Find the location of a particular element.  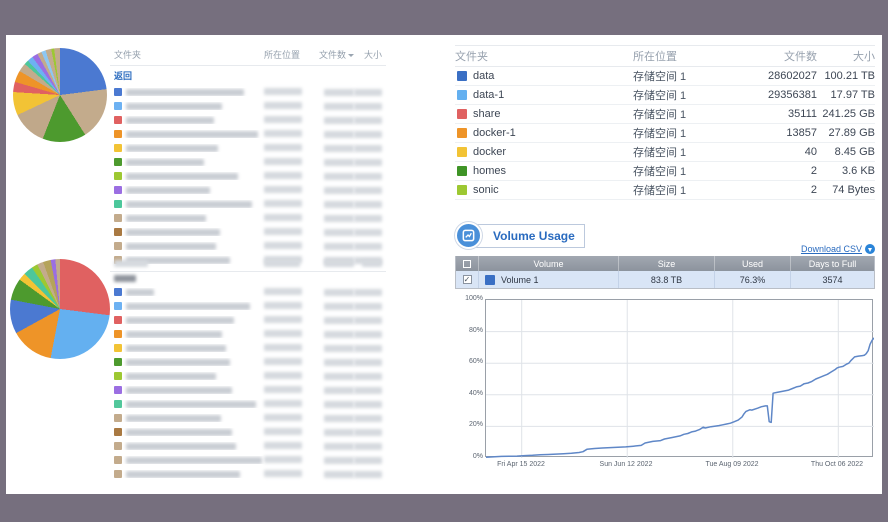

column-header-volume: Volume is located at coordinates (548, 263).